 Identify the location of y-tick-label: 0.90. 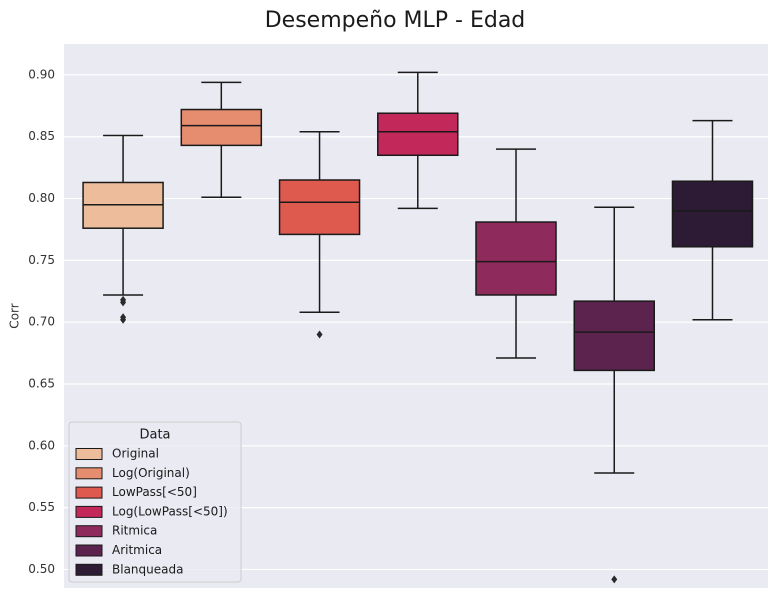
(41, 74).